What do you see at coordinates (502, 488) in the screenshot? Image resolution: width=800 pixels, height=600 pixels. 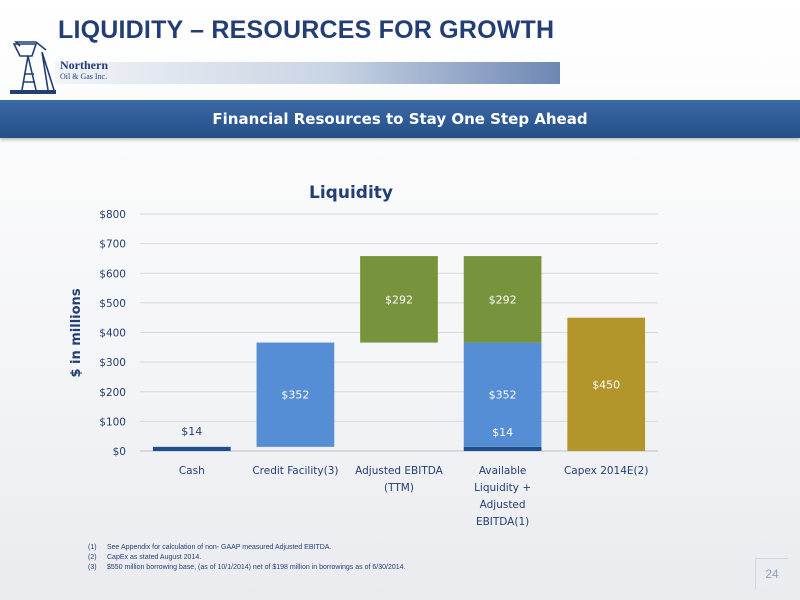 I see `x-tick-label: Liquidity +` at bounding box center [502, 488].